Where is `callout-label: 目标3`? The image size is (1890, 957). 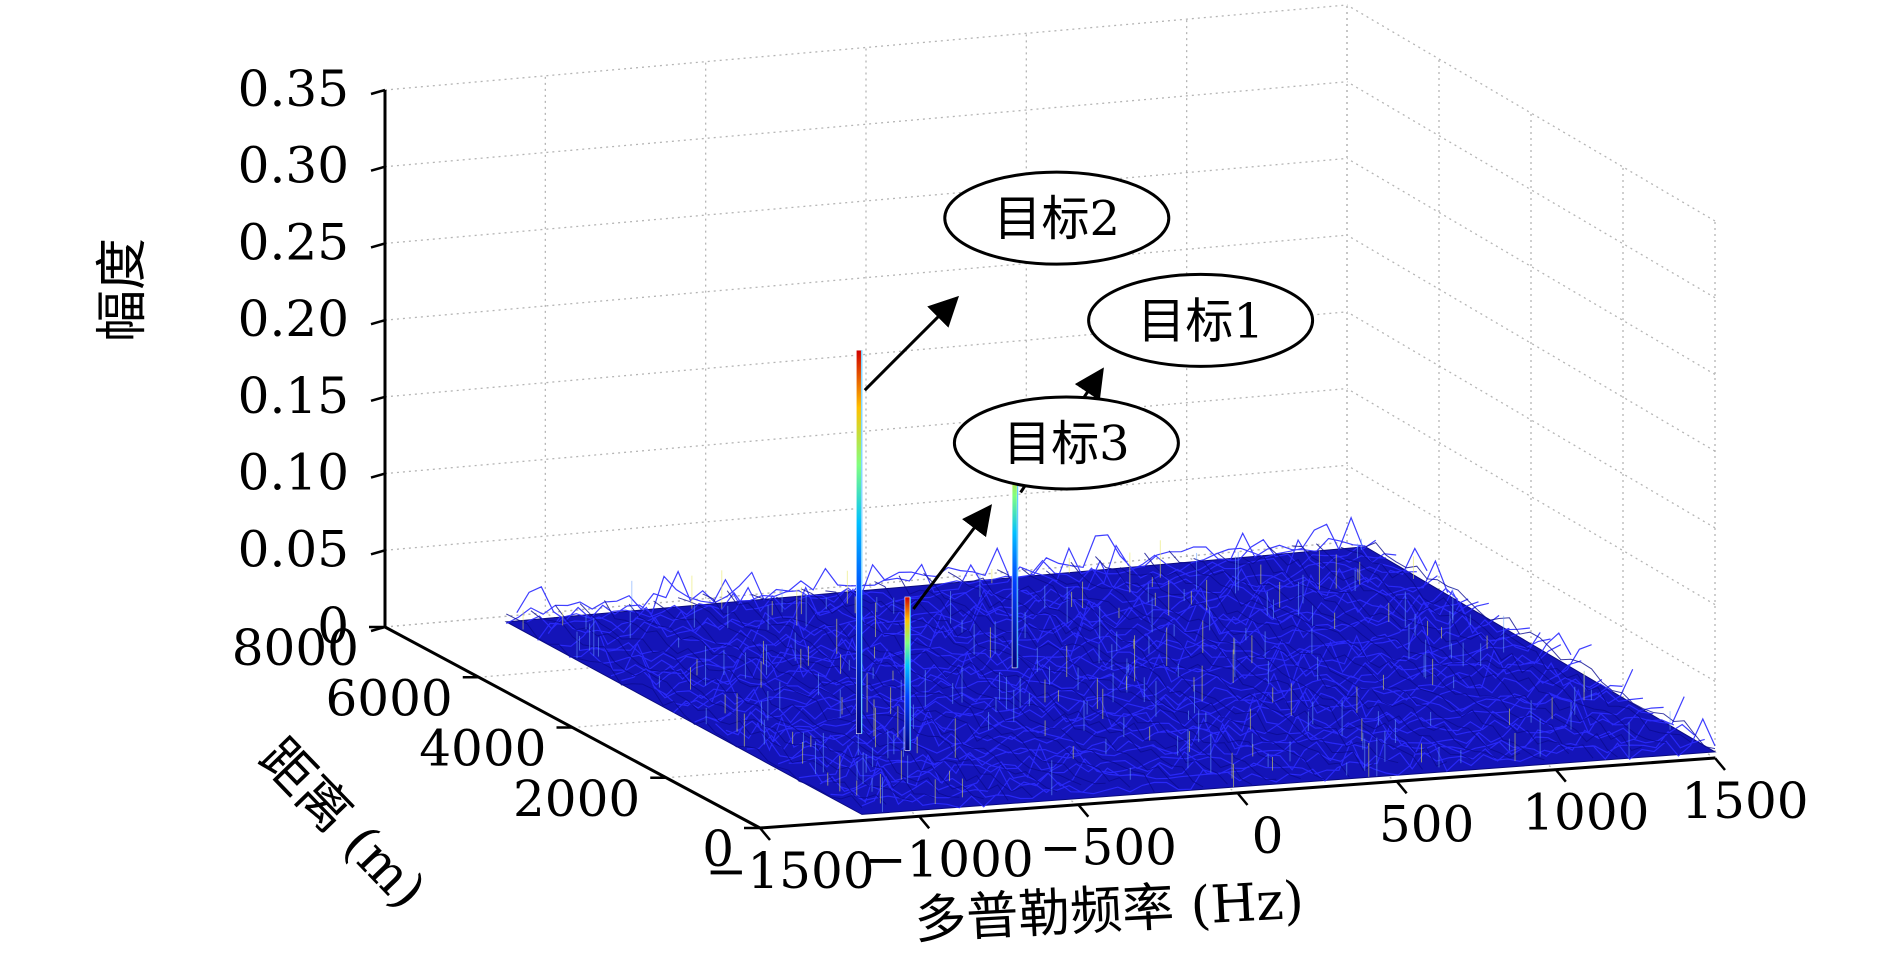 callout-label: 目标3 is located at coordinates (1066, 444).